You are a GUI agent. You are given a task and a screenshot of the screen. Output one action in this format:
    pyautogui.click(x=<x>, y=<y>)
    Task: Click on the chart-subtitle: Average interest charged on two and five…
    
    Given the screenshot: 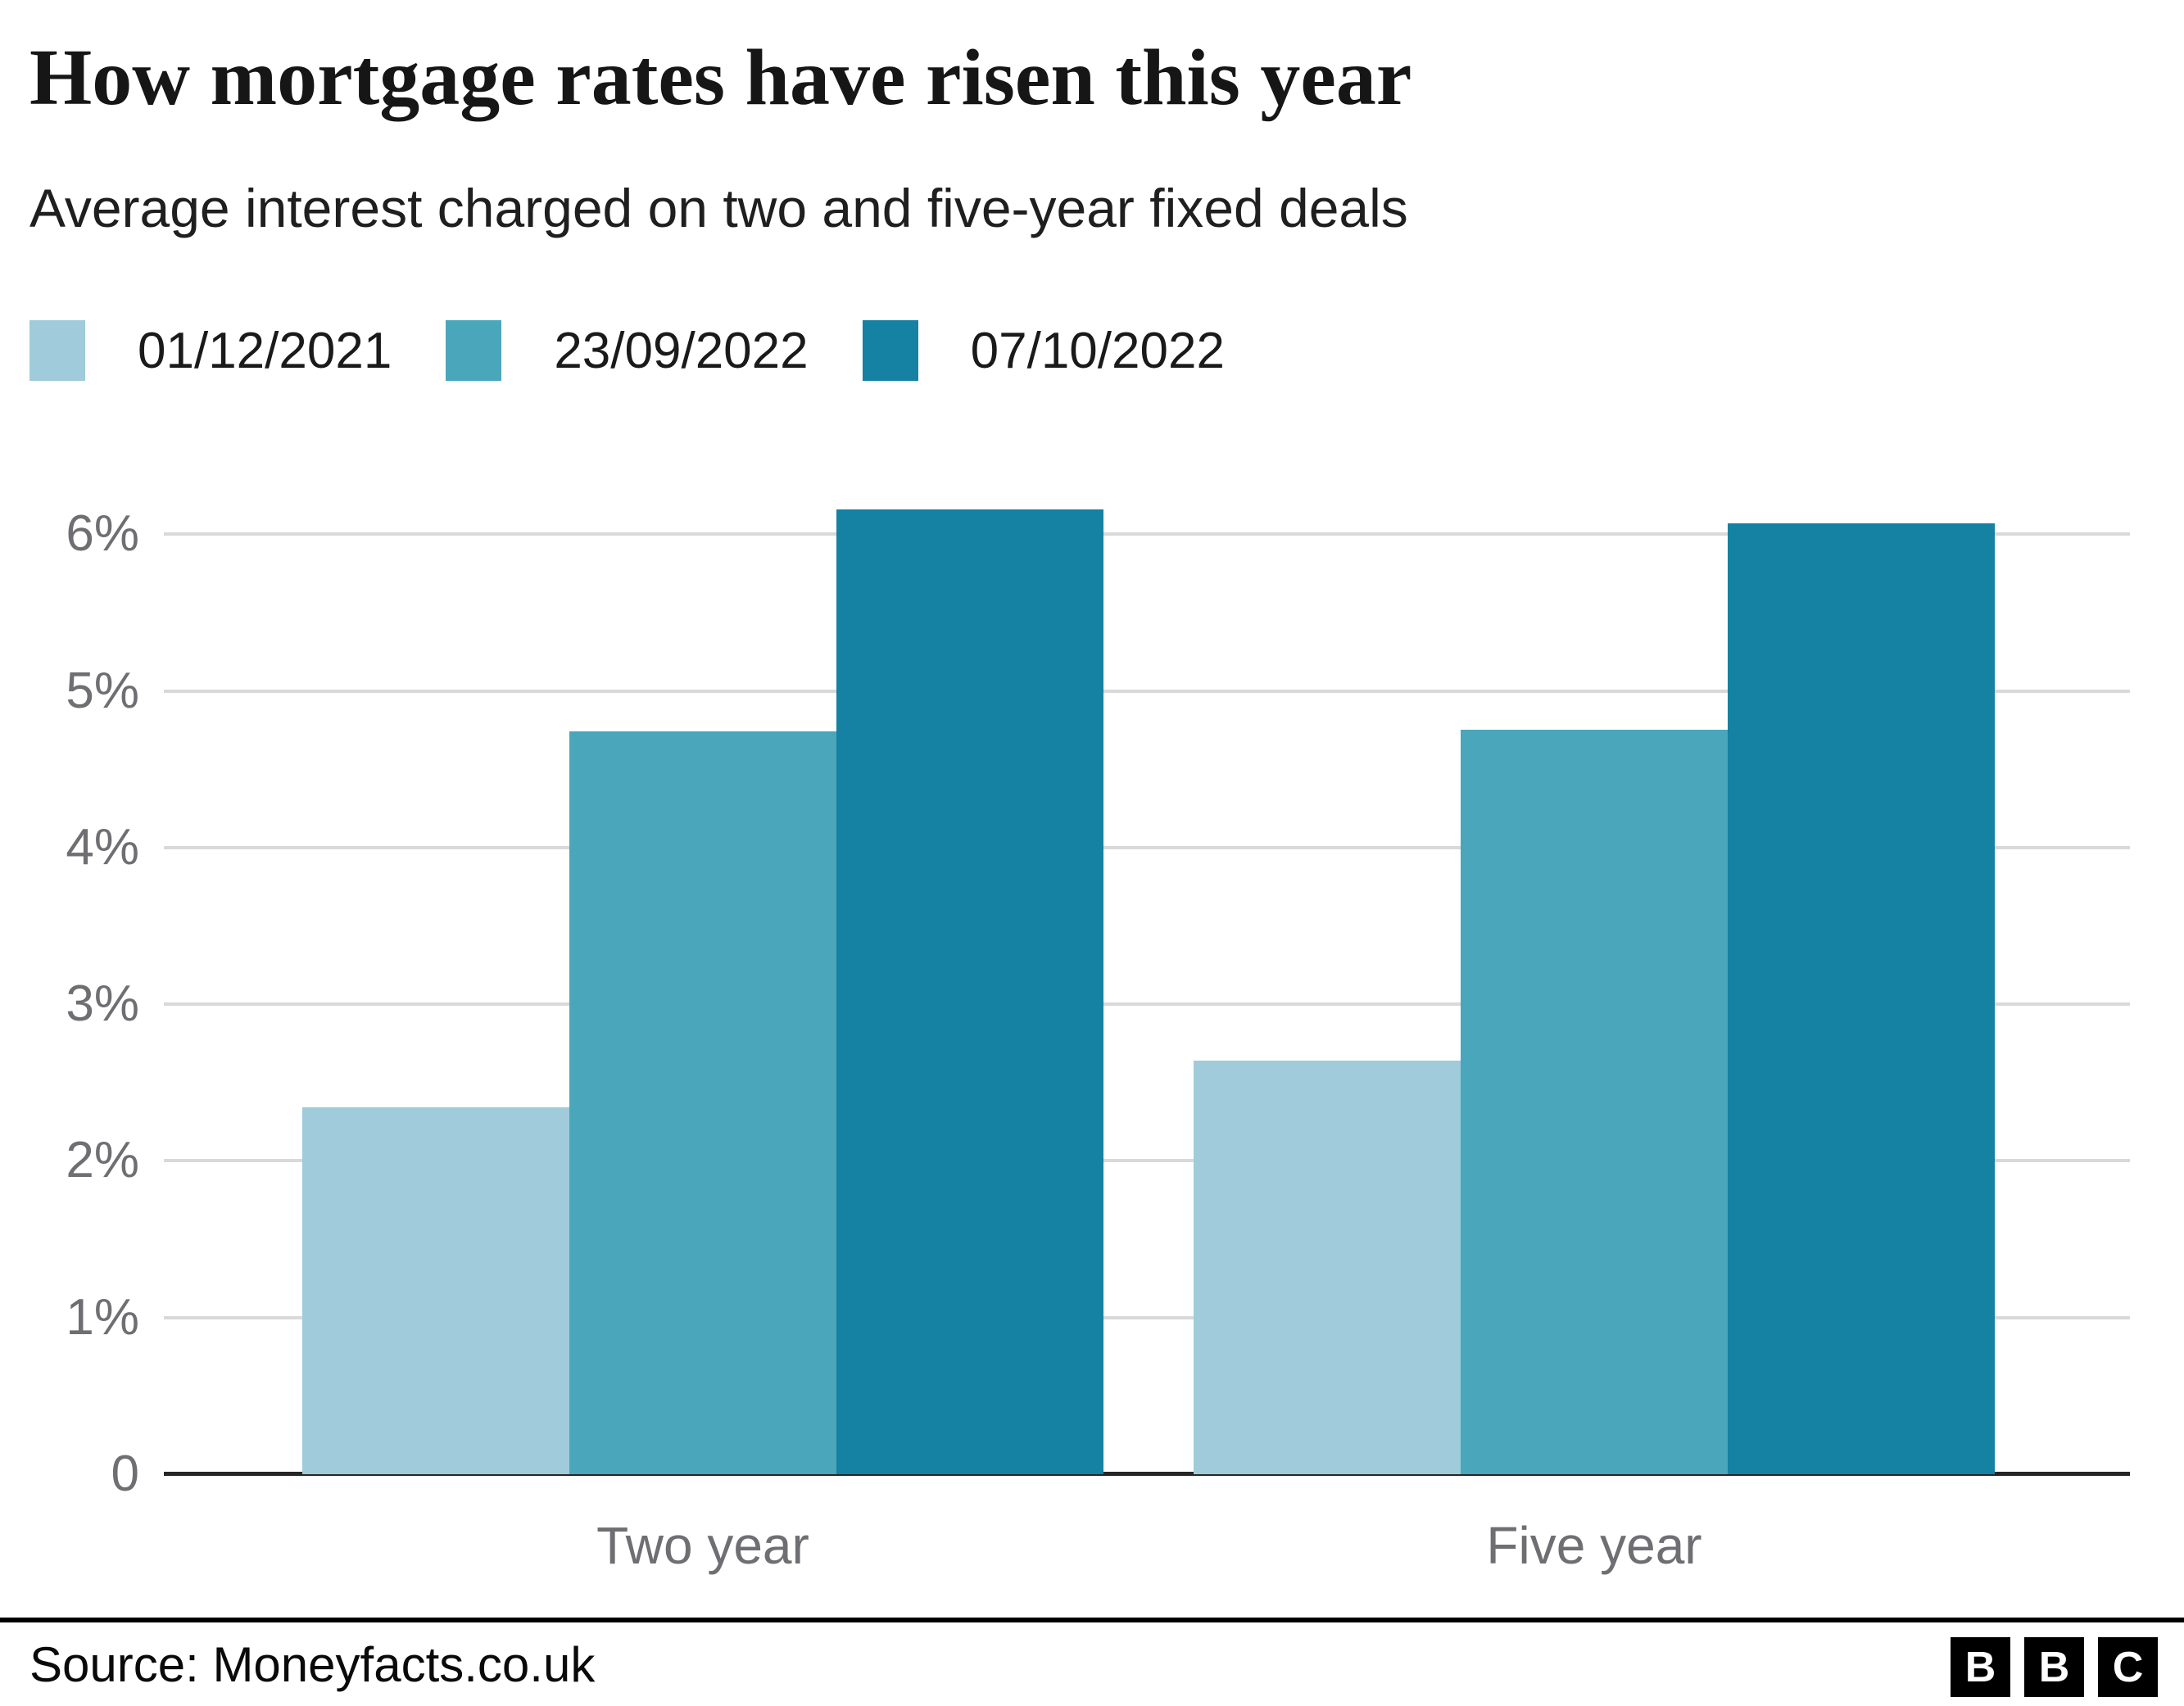 What is the action you would take?
    pyautogui.click(x=719, y=208)
    